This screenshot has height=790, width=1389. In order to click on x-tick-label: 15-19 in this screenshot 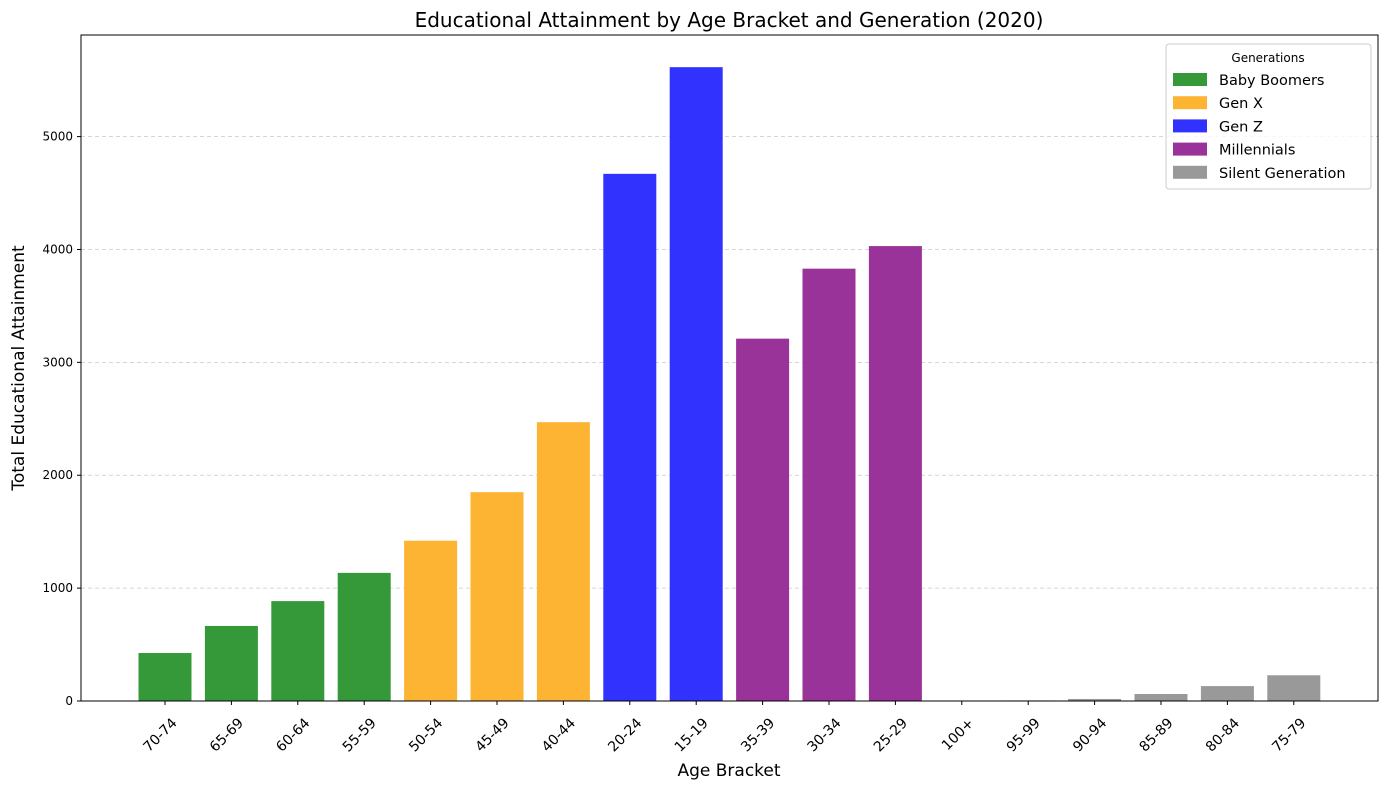, I will do `click(692, 735)`.